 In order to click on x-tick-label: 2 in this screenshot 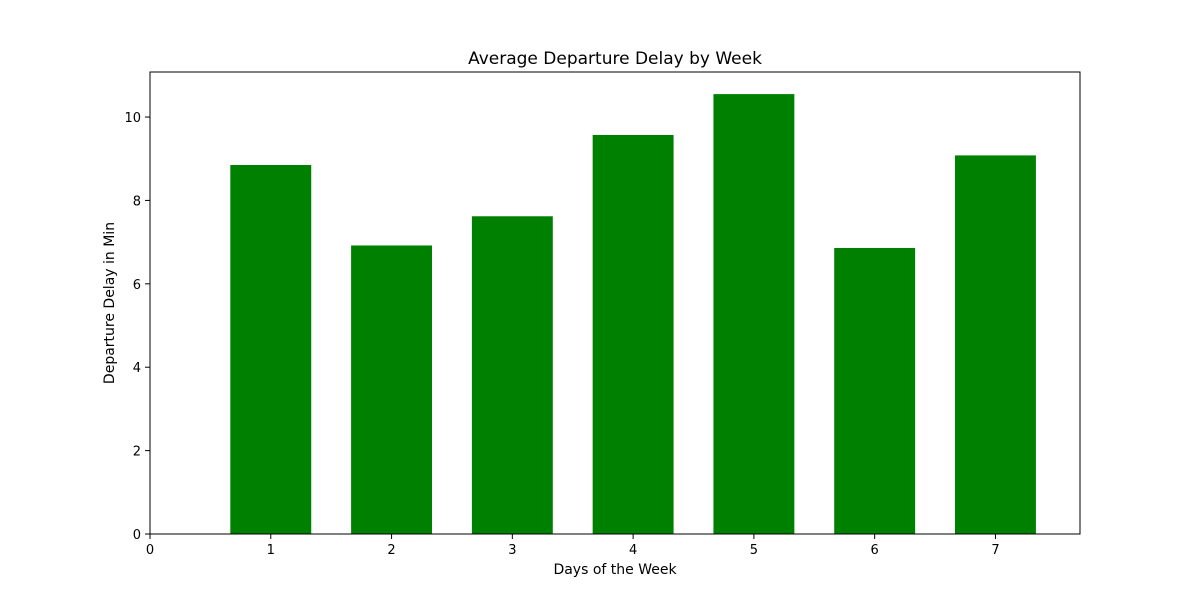, I will do `click(391, 550)`.